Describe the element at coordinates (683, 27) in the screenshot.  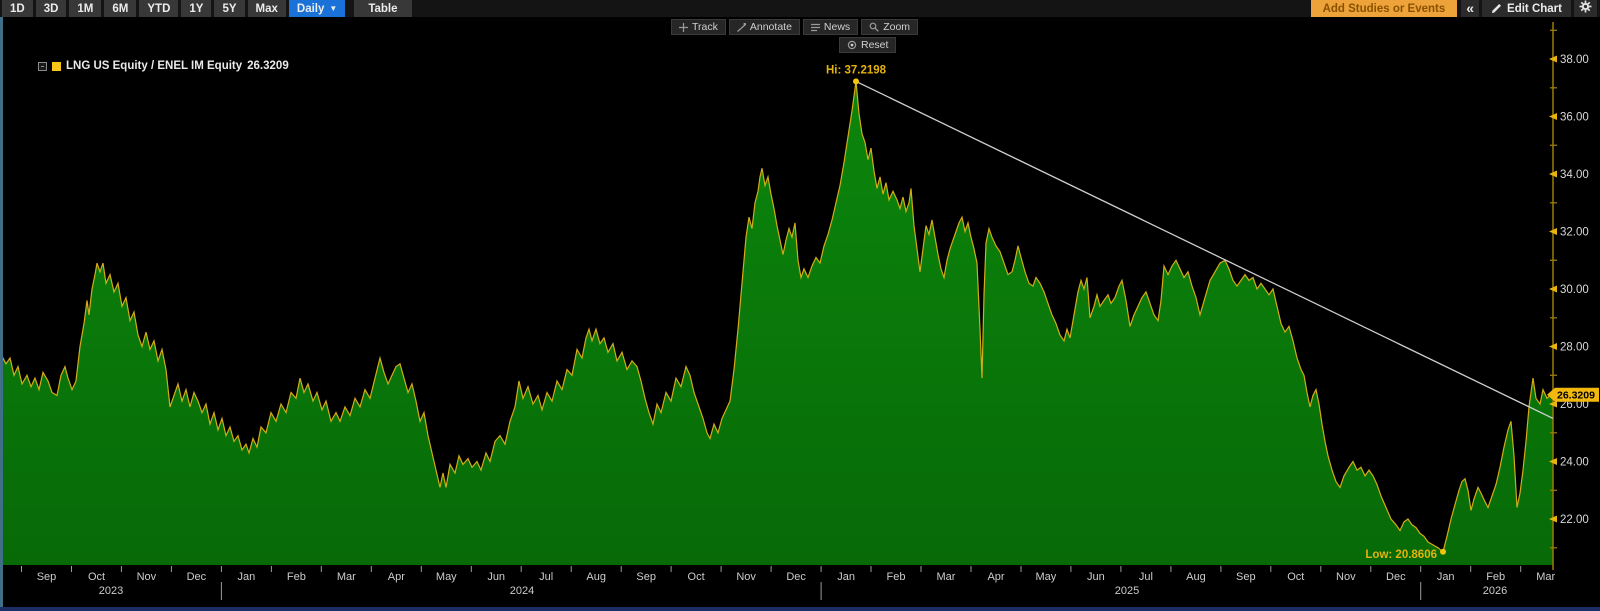
I see `crosshair-icon` at that location.